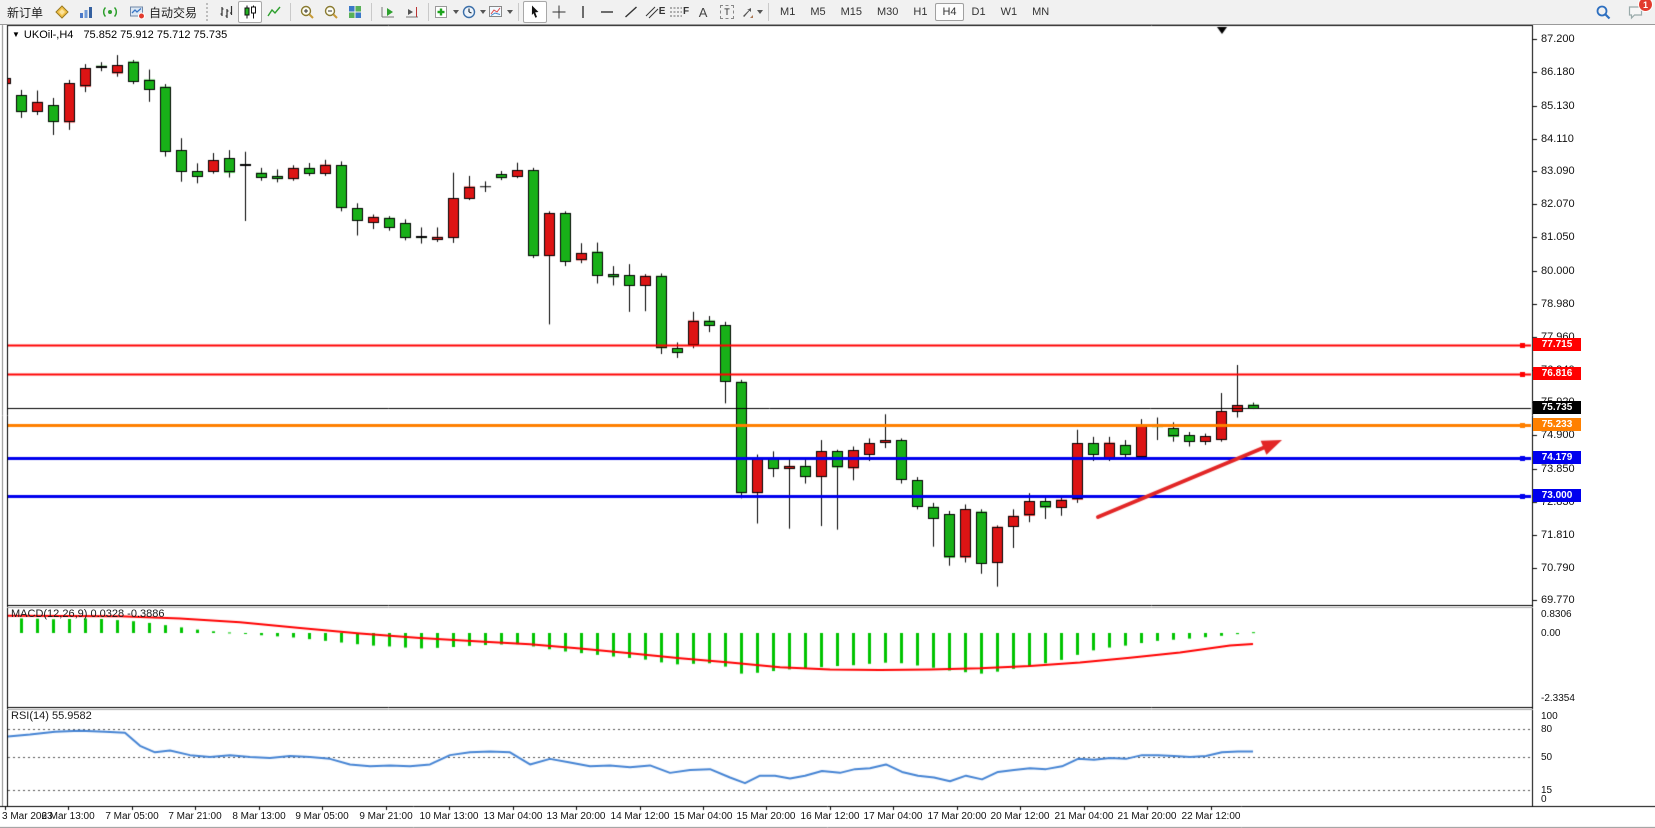 The image size is (1655, 828). Describe the element at coordinates (535, 12) in the screenshot. I see `cursor-tool-button` at that location.